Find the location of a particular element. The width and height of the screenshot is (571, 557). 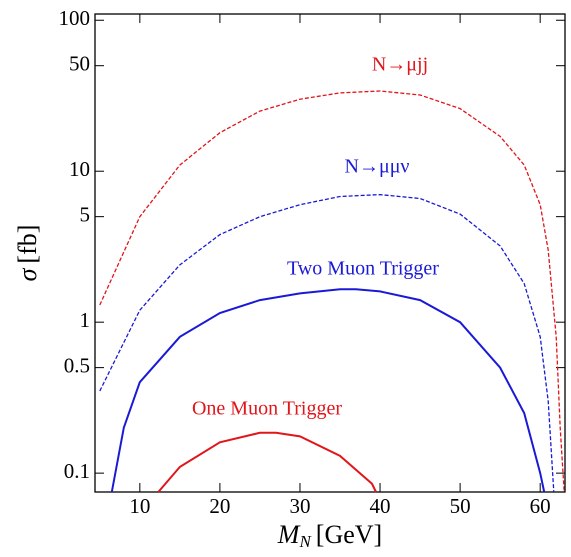

x-tick-label: 60 is located at coordinates (540, 506).